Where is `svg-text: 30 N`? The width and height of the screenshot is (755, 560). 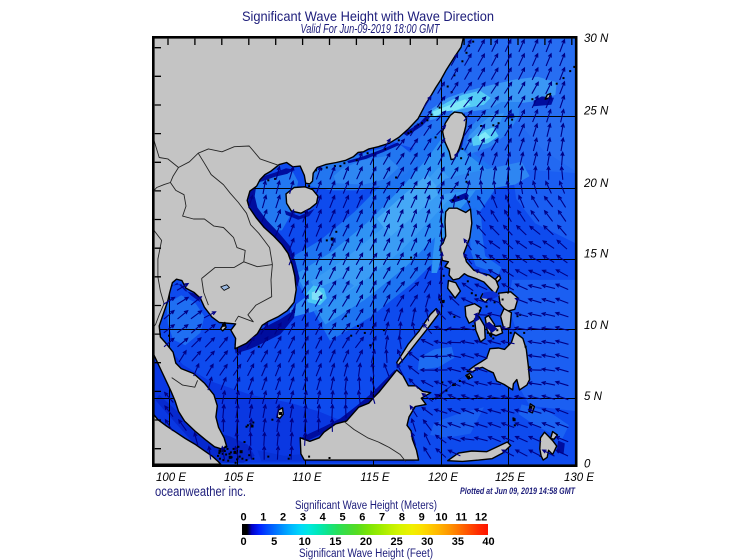
svg-text: 30 N is located at coordinates (596, 39).